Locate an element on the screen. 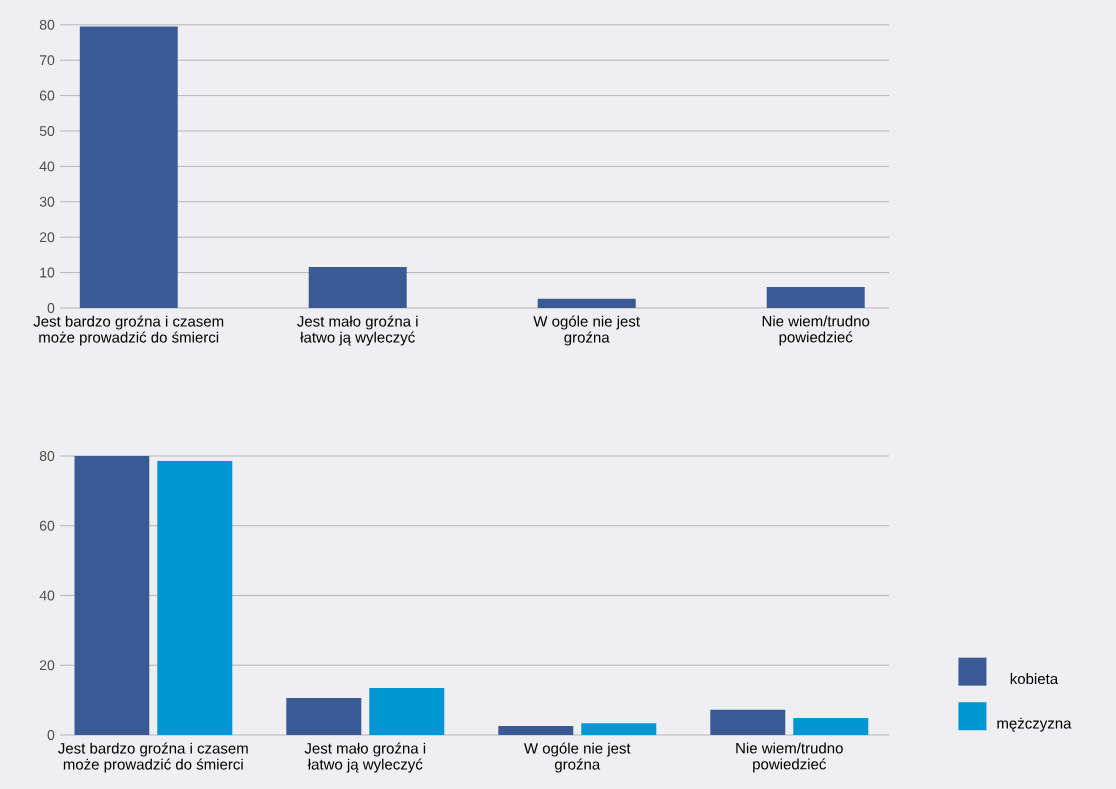 The width and height of the screenshot is (1116, 789). y-tick-label: 30 is located at coordinates (47, 201).